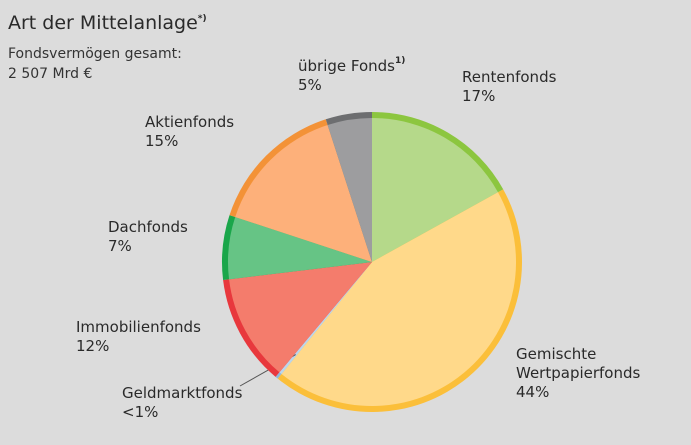 This screenshot has width=691, height=445. I want to click on value-label: 5%, so click(310, 85).